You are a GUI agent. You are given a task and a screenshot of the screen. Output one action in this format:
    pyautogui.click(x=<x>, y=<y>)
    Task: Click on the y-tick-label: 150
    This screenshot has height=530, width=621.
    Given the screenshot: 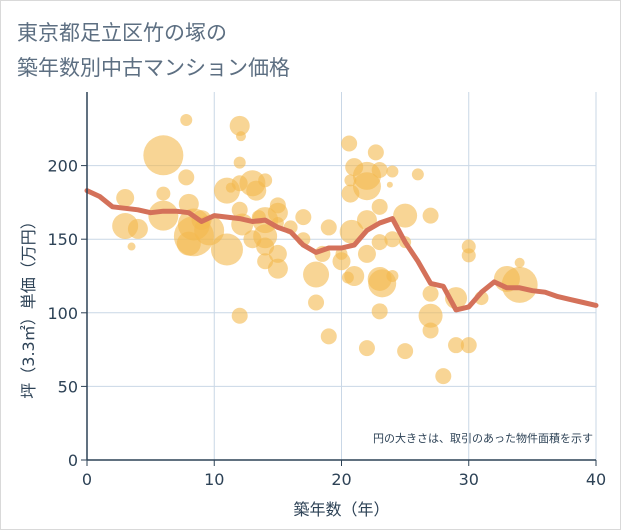 What is the action you would take?
    pyautogui.click(x=62, y=239)
    